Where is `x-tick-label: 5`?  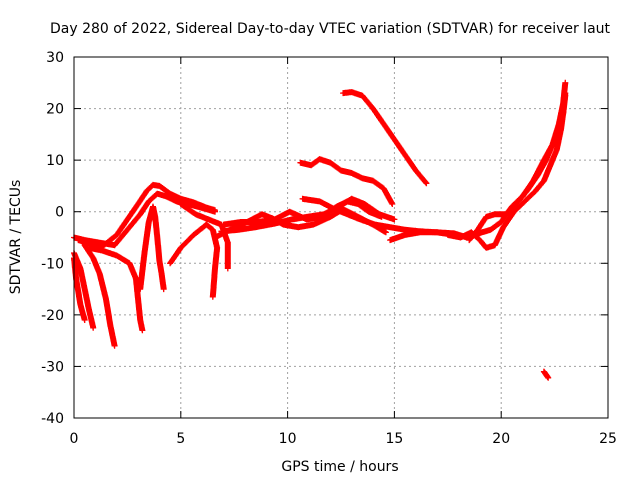 x-tick-label: 5 is located at coordinates (180, 439).